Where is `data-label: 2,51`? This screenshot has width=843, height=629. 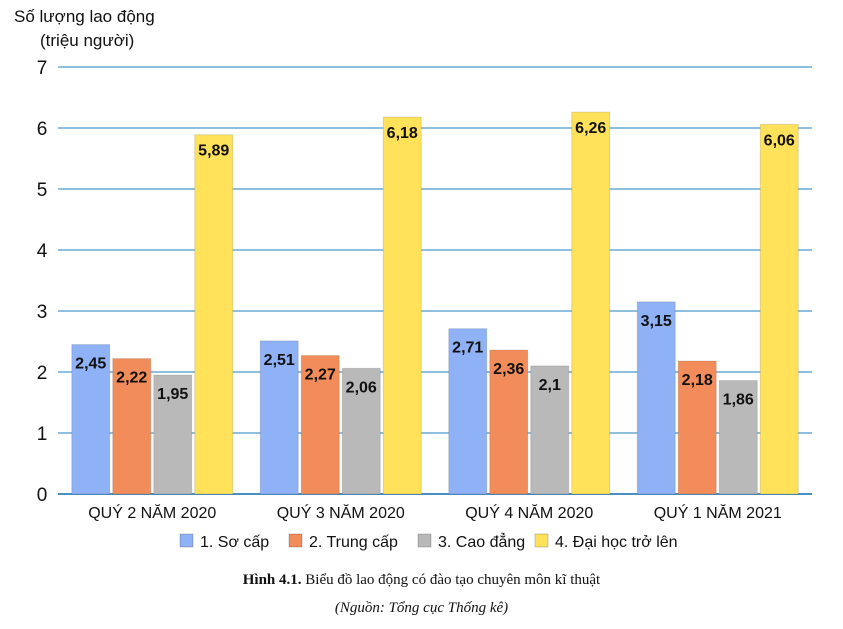
data-label: 2,51 is located at coordinates (279, 360).